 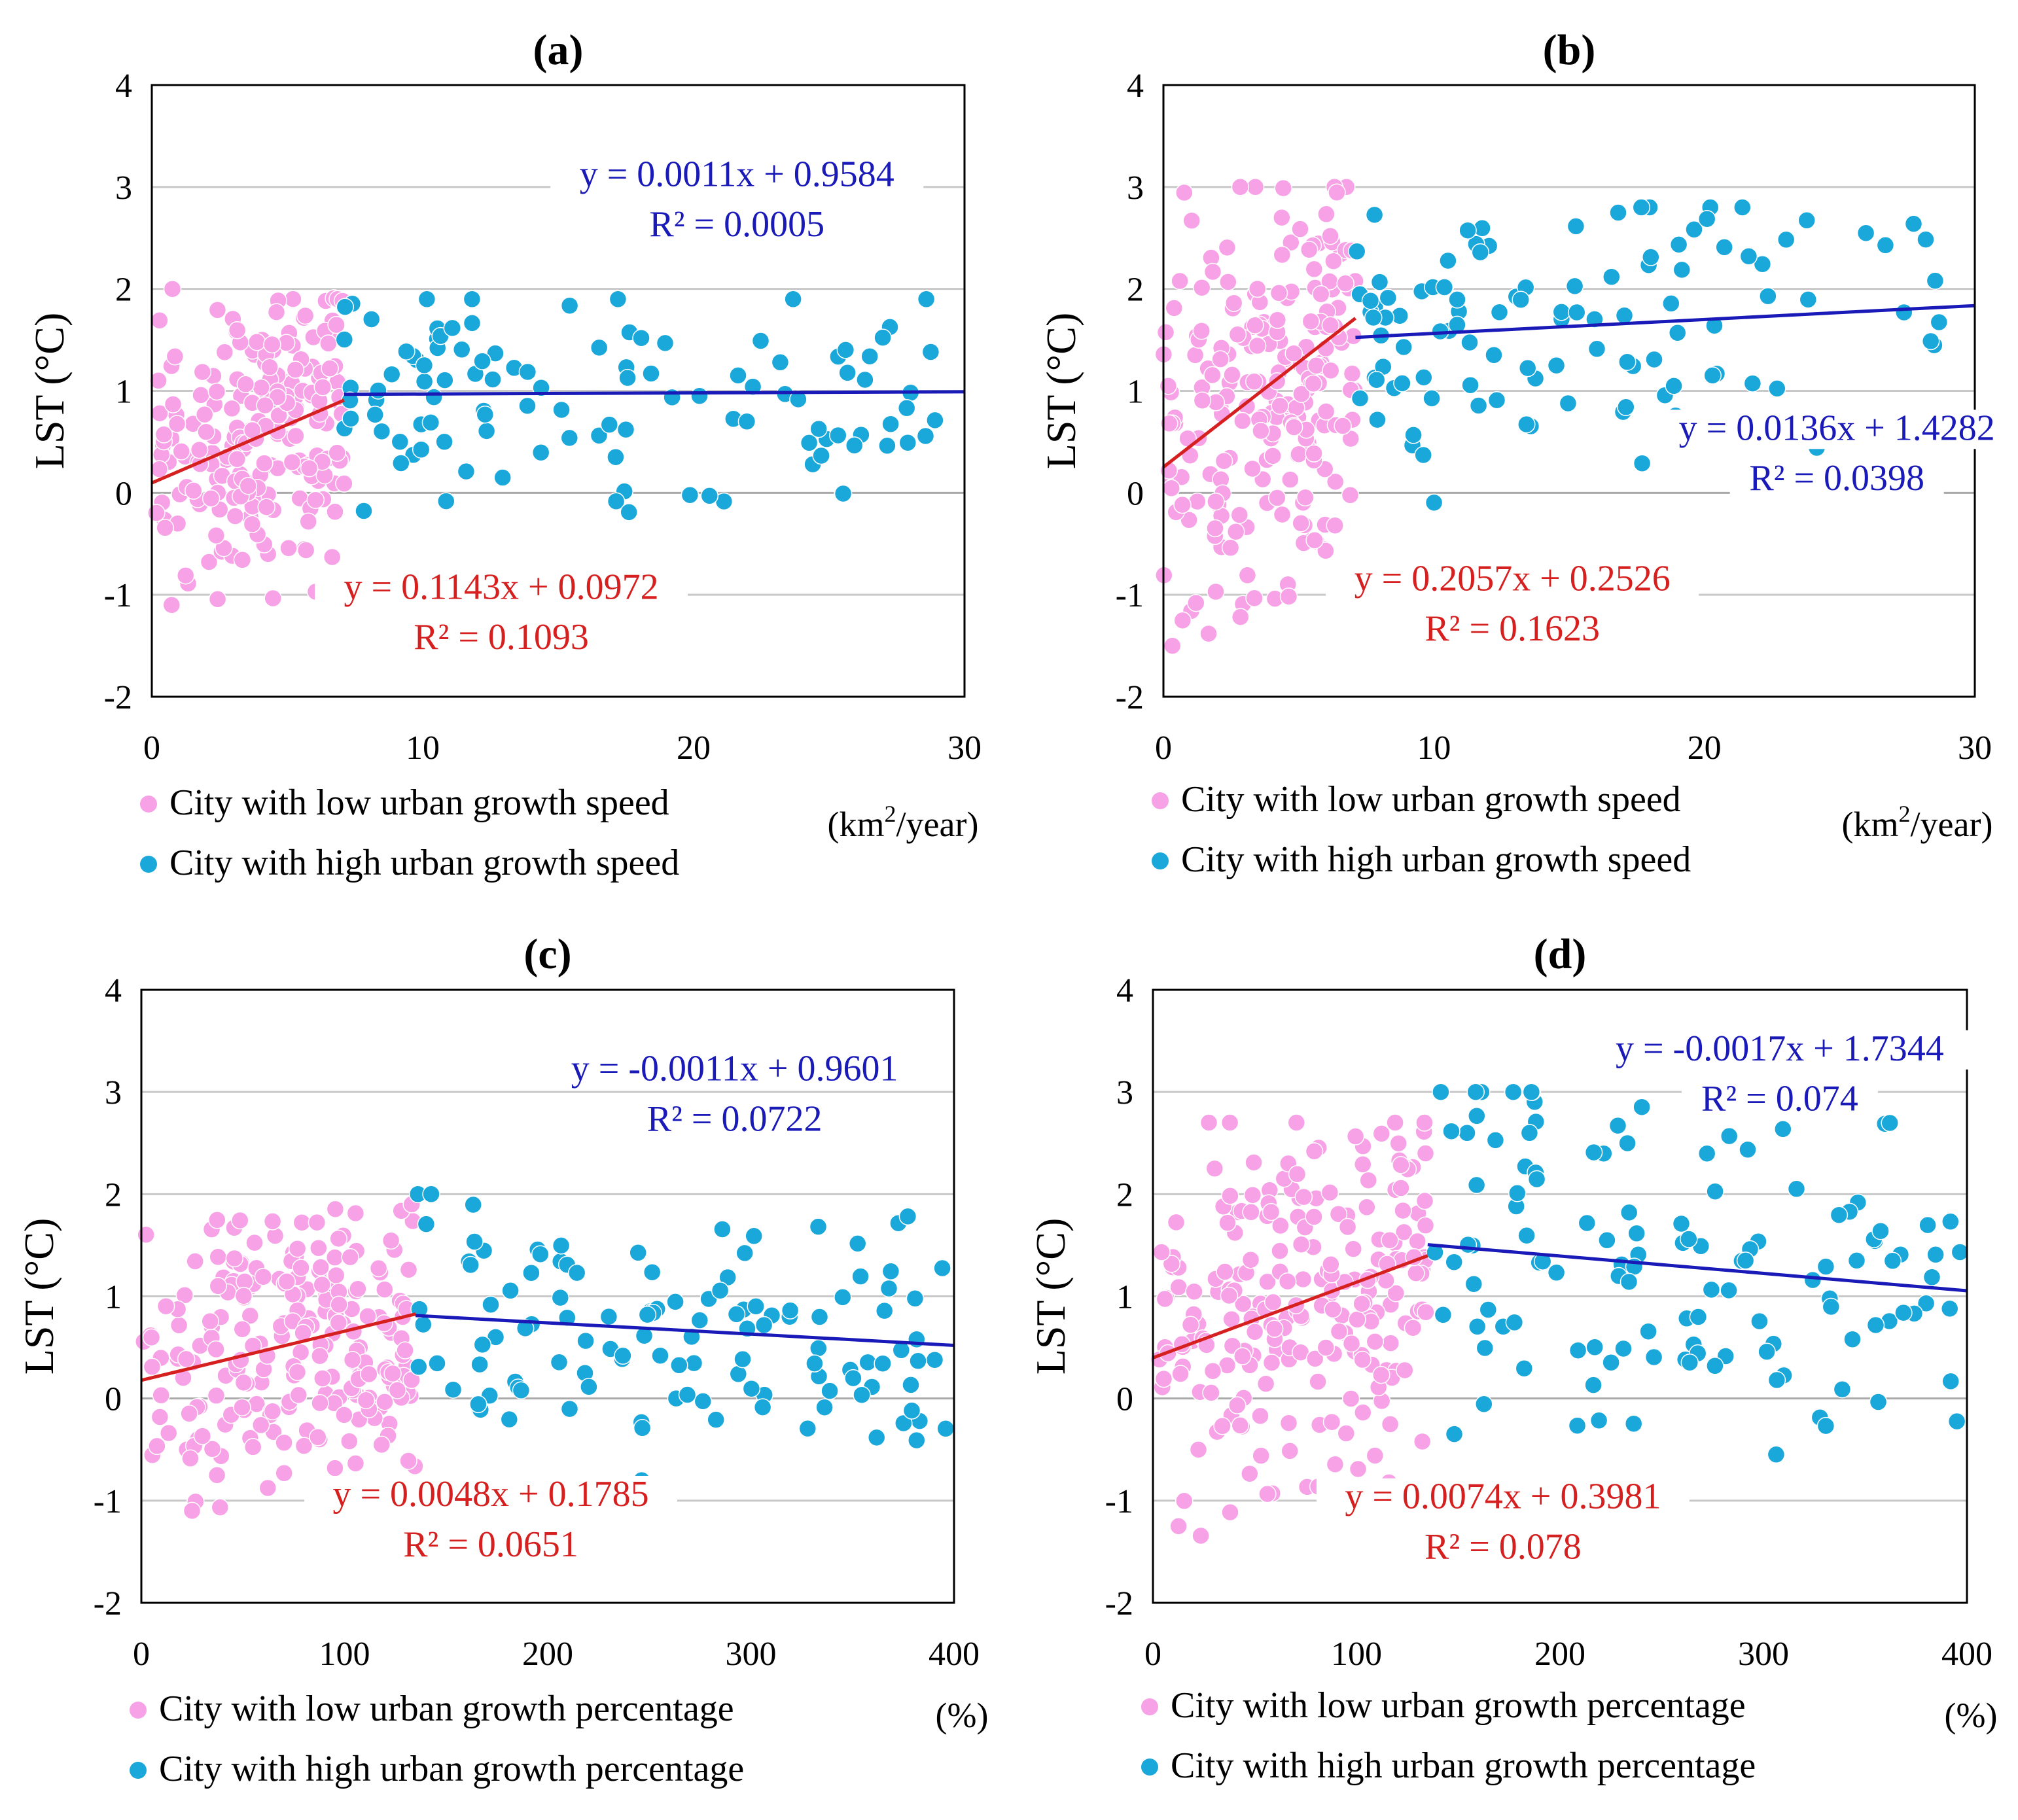 I want to click on y-tick-label: 4, so click(x=1124, y=990).